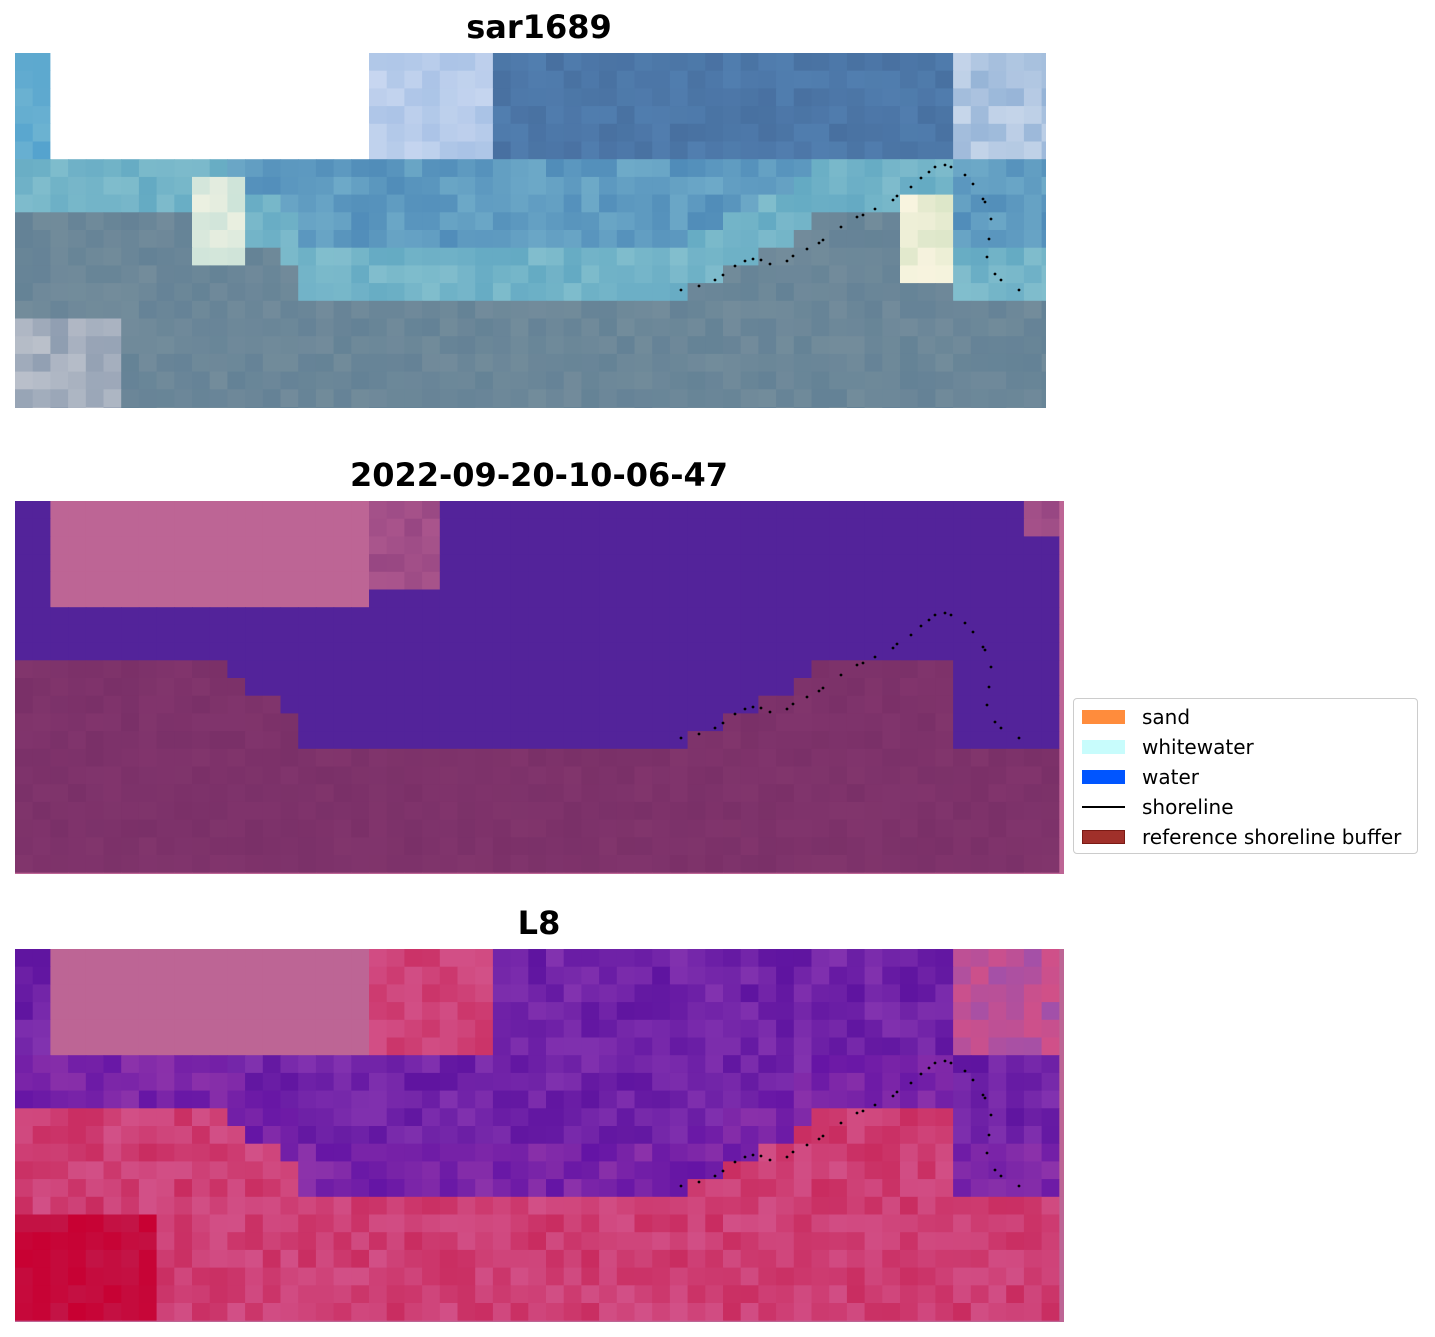 The height and width of the screenshot is (1337, 1435). Describe the element at coordinates (1166, 717) in the screenshot. I see `legend-label-sand: sand` at that location.